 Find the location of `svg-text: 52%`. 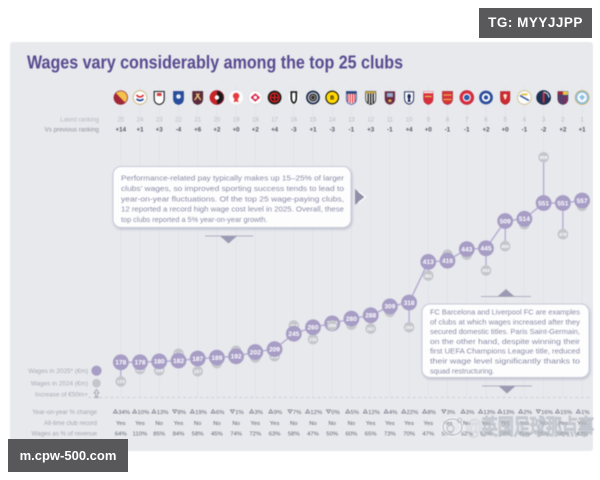

svg-text: 52% is located at coordinates (486, 435).